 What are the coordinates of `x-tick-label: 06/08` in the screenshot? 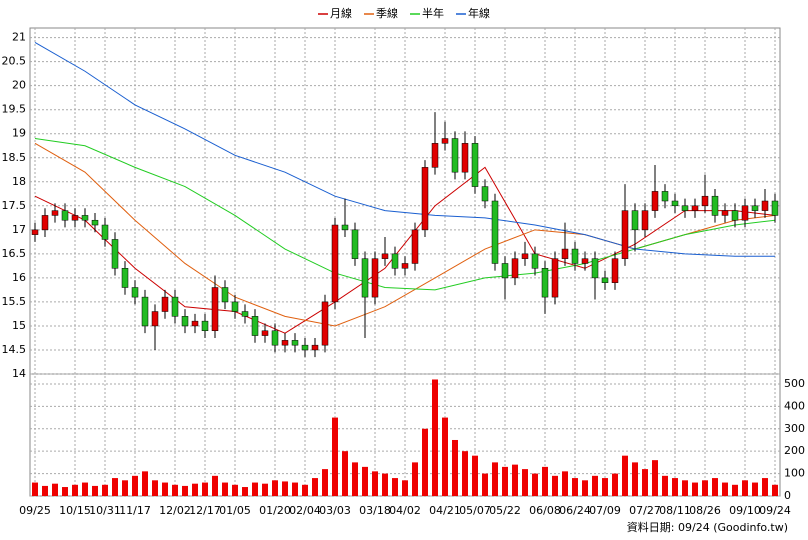 It's located at (545, 510).